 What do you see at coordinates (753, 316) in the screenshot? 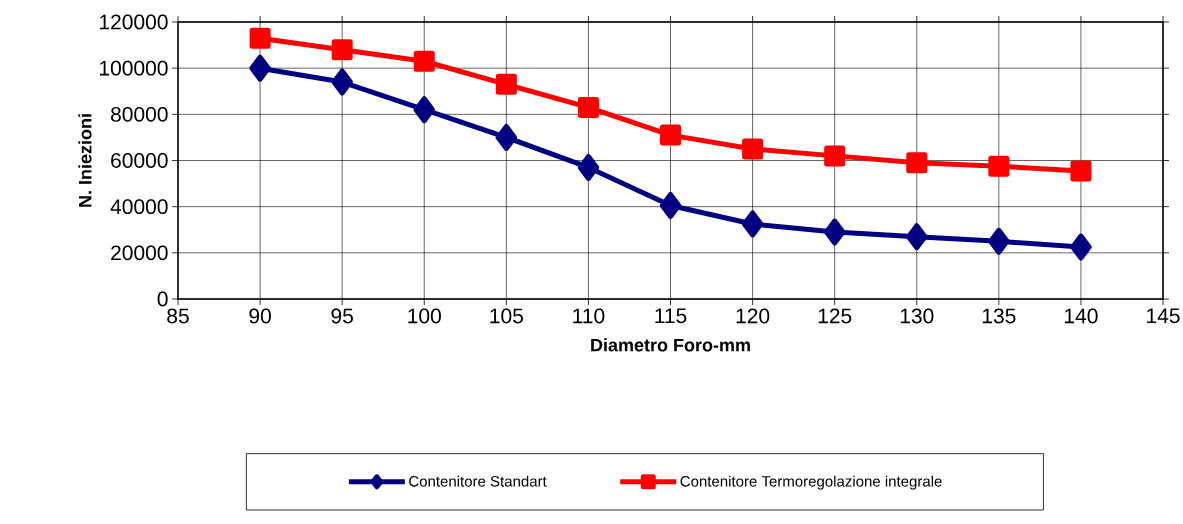
I see `x-tick-label: 120` at bounding box center [753, 316].